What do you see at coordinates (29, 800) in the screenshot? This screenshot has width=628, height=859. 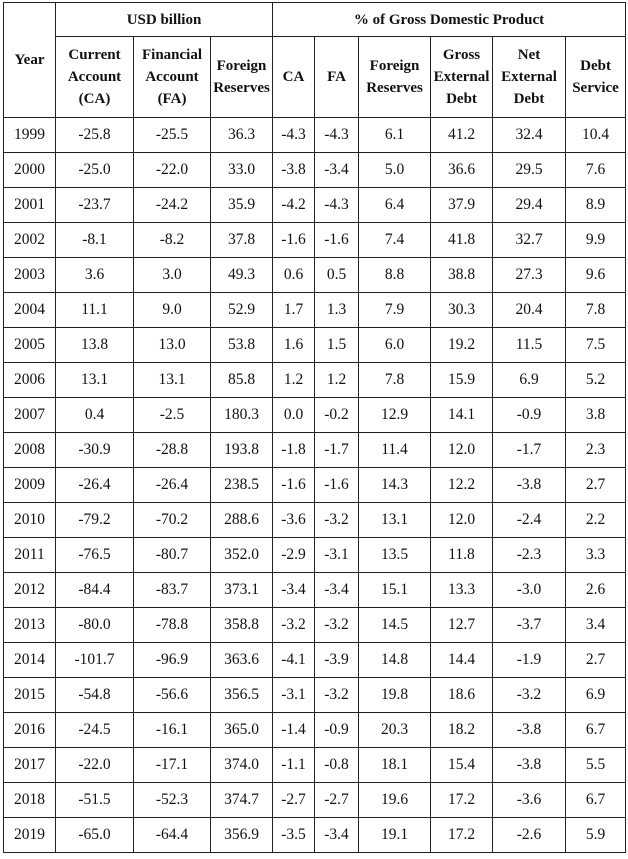 I see `year-cell: 2018` at bounding box center [29, 800].